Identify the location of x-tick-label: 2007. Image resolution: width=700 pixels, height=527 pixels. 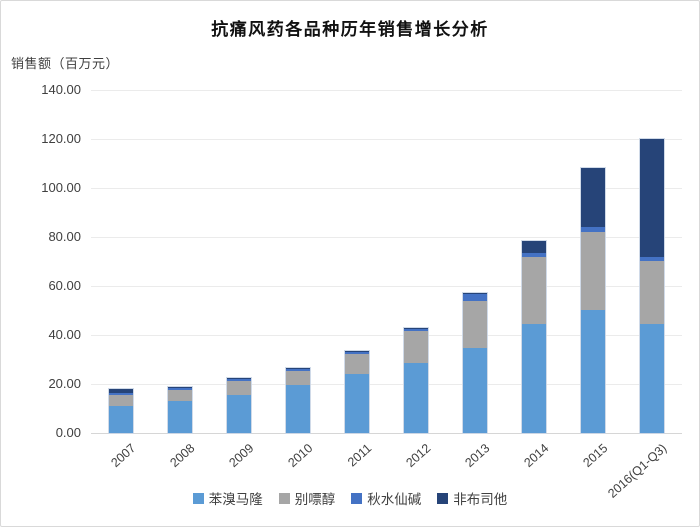
(122, 456).